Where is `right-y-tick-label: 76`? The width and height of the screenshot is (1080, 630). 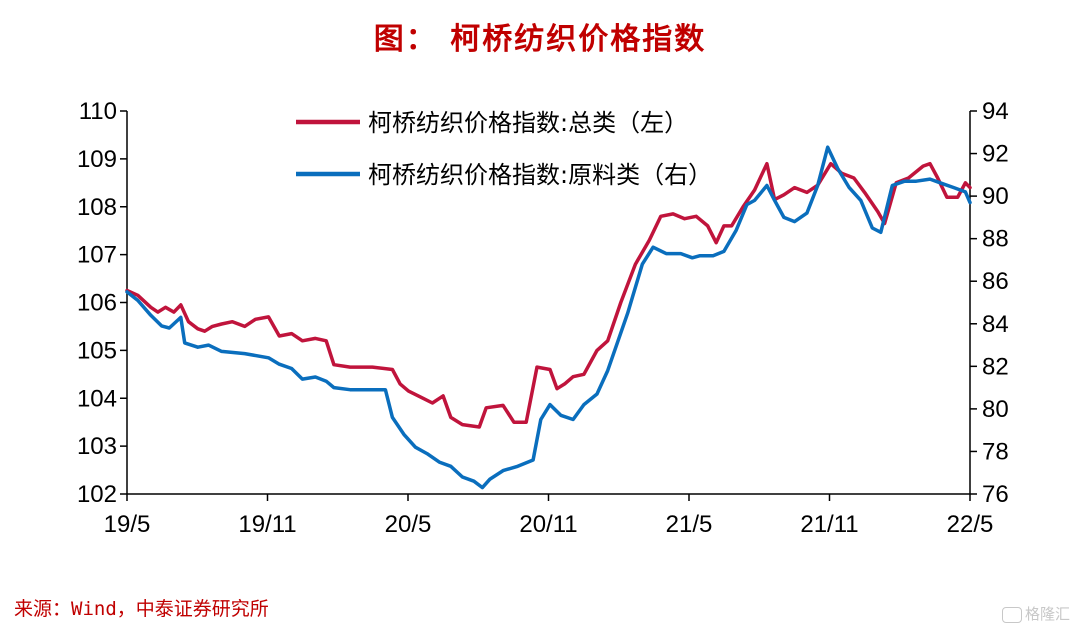
right-y-tick-label: 76 is located at coordinates (995, 494).